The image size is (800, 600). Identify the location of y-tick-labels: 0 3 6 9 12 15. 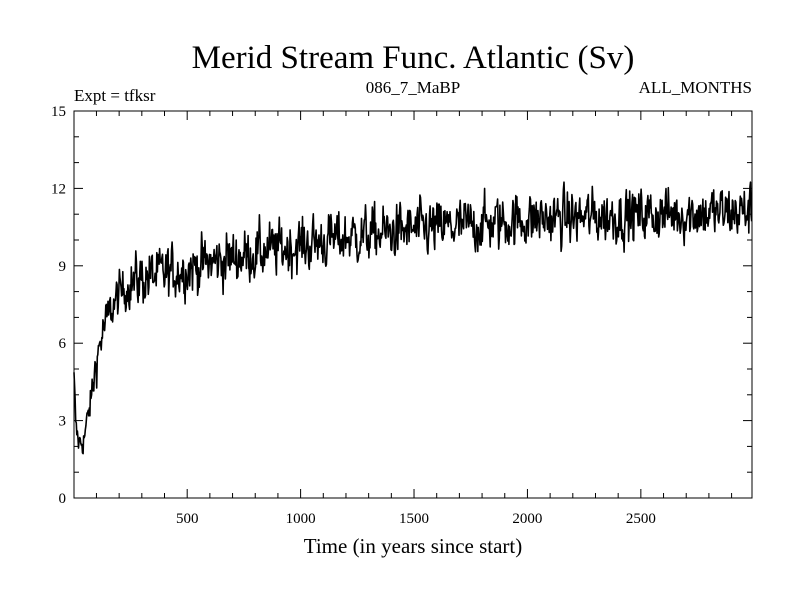
(59, 305).